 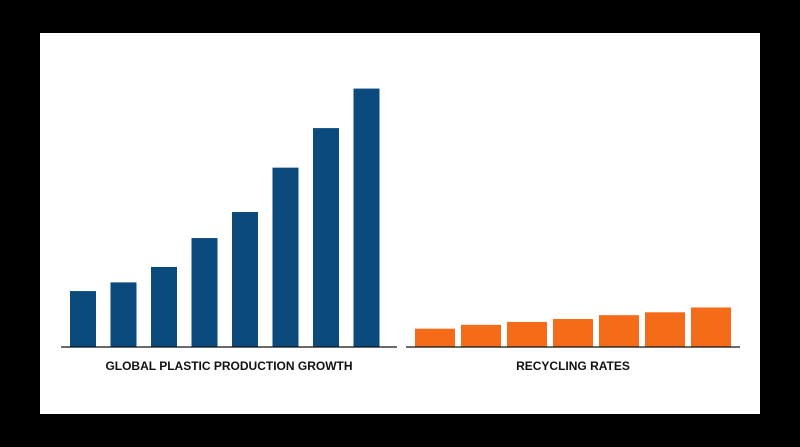 I want to click on recycling-chart: RECYCLING RATES, so click(x=573, y=340).